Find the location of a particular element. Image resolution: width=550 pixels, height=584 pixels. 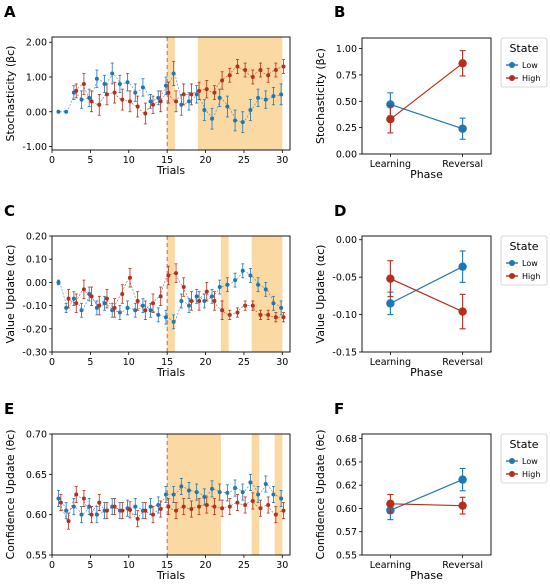

y-tick-label: 0.62 is located at coordinates (346, 486).